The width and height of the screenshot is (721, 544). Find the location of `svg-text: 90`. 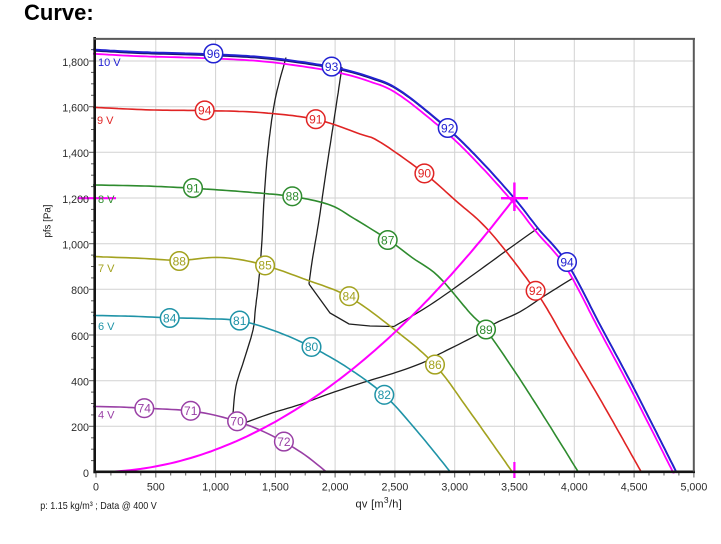

svg-text: 90 is located at coordinates (425, 174).